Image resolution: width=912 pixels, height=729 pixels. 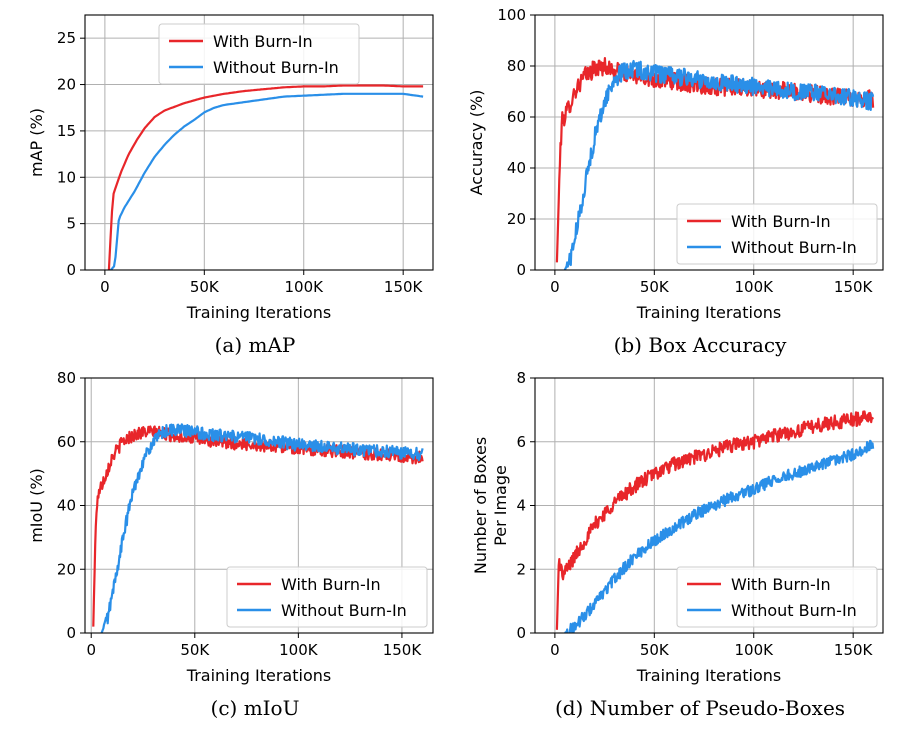 What do you see at coordinates (255, 345) in the screenshot?
I see `chart-caption: (a) mAP` at bounding box center [255, 345].